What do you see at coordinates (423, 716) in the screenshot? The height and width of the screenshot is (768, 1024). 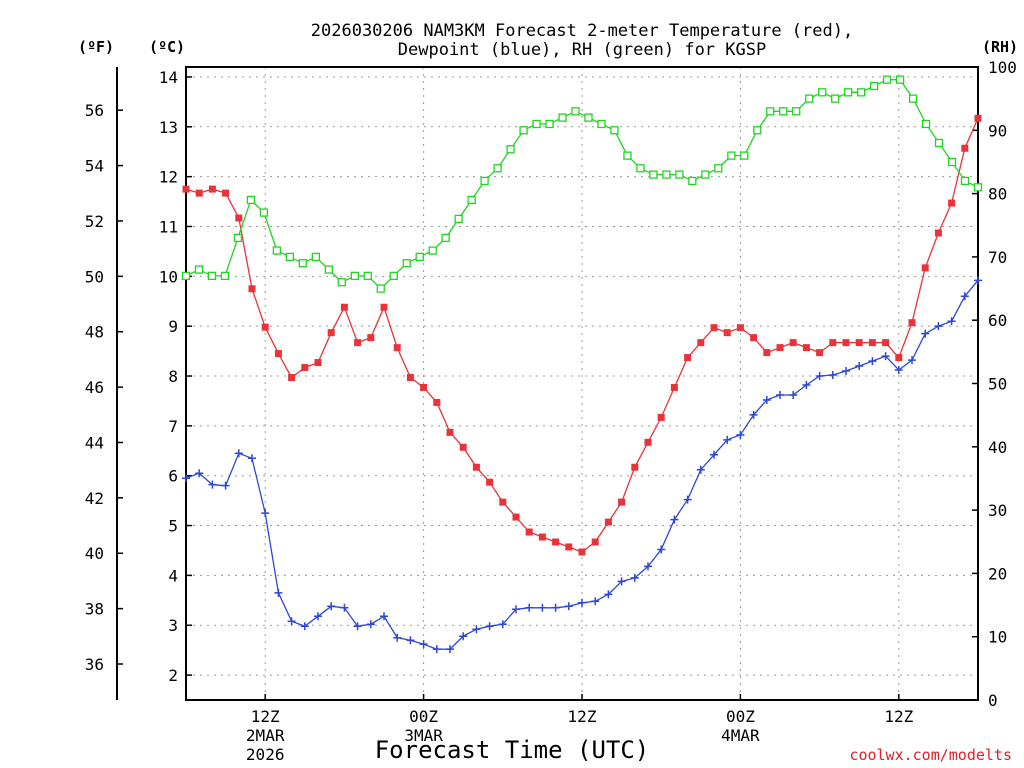 I see `x-tick-label: 00Z` at bounding box center [423, 716].